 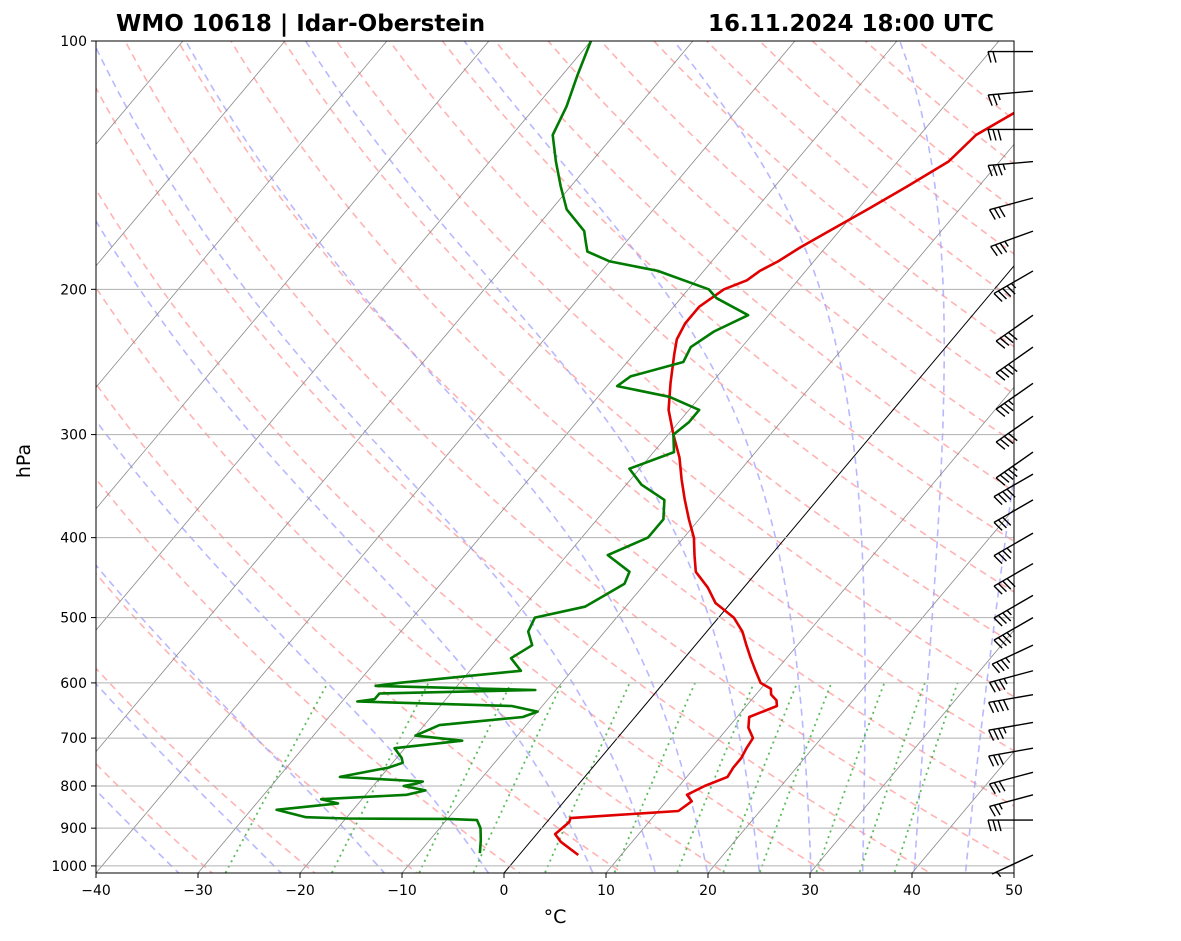 I want to click on y-tick-label: 800, so click(x=73, y=787).